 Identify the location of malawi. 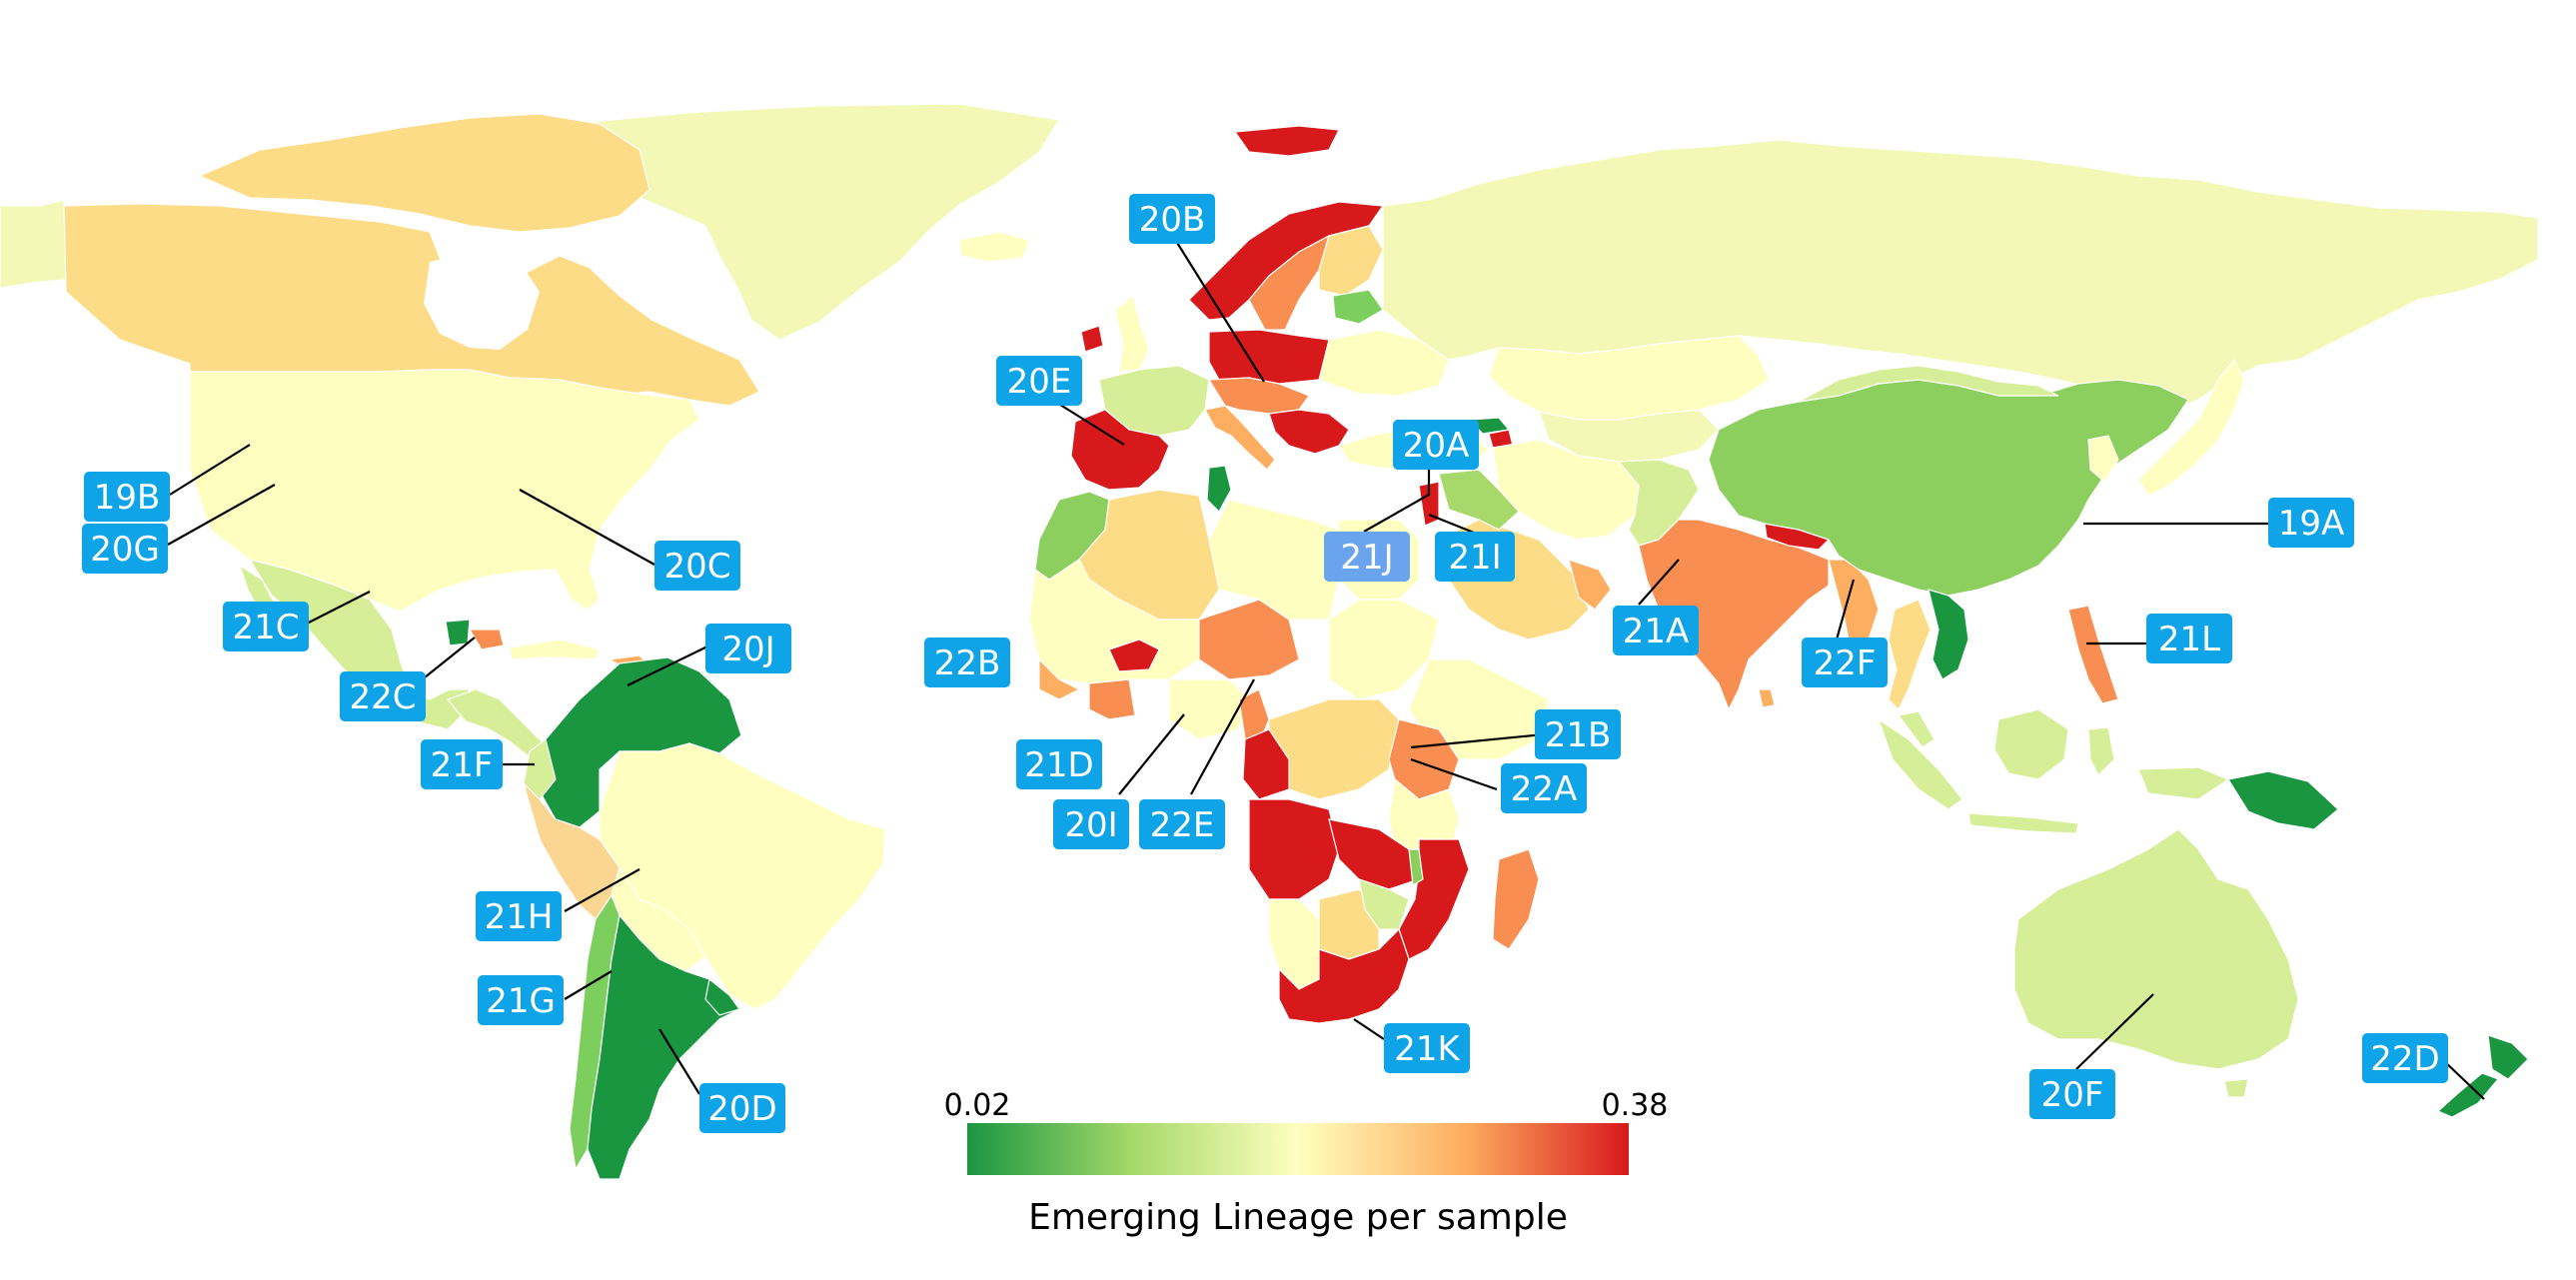
(1416, 867).